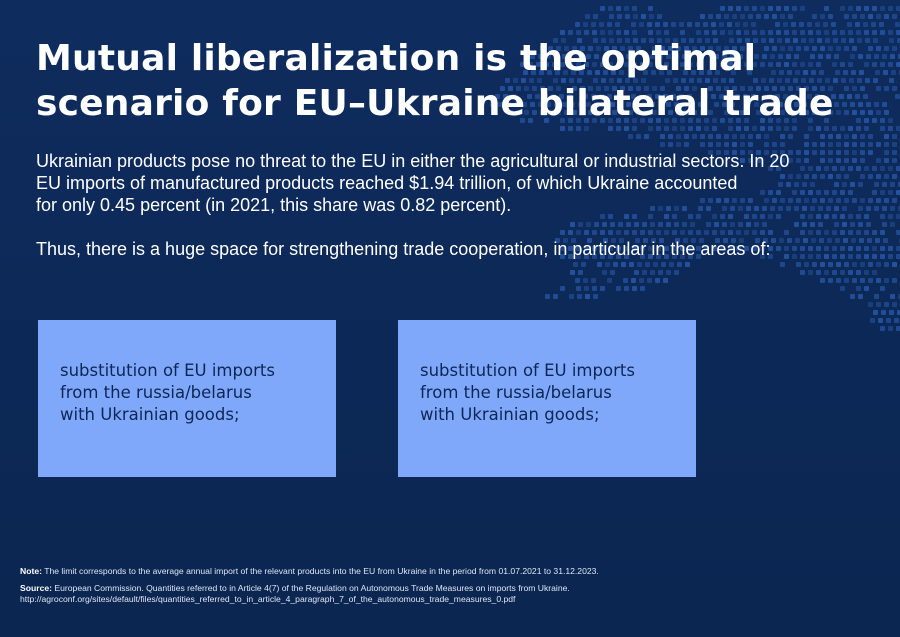 The width and height of the screenshot is (900, 637). Describe the element at coordinates (150, 414) in the screenshot. I see `card-1-line-3: with Ukrainian goods;` at that location.